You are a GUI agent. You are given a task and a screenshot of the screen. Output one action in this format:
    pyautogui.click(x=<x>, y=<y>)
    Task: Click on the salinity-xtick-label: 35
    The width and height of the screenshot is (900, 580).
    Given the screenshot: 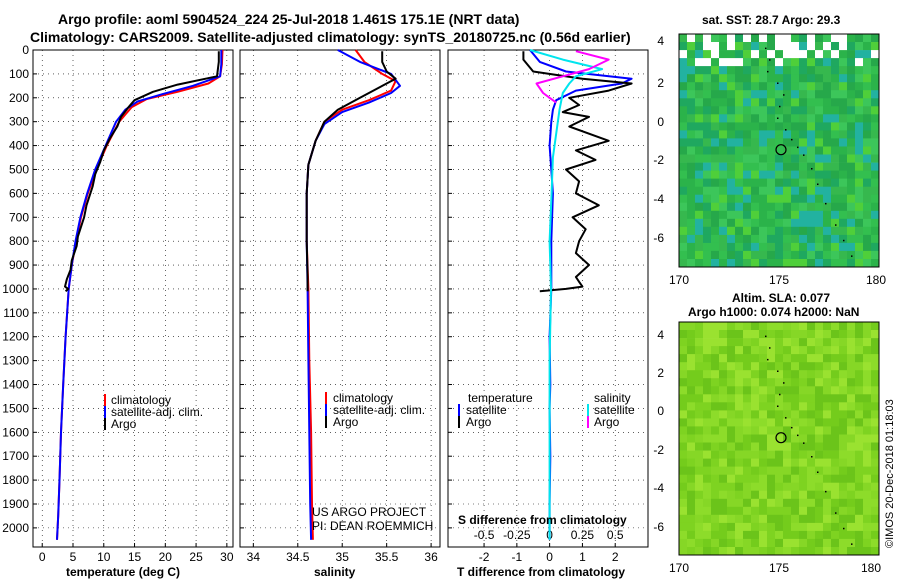 What is the action you would take?
    pyautogui.click(x=343, y=557)
    